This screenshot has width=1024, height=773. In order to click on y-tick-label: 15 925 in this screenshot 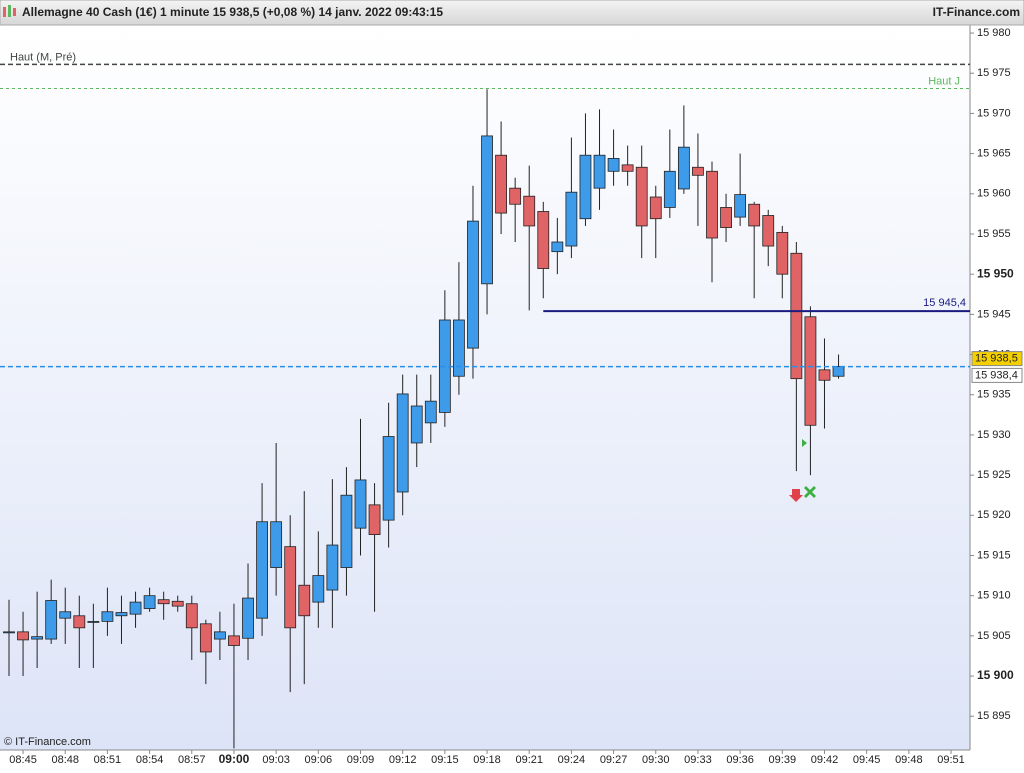, I will do `click(994, 475)`.